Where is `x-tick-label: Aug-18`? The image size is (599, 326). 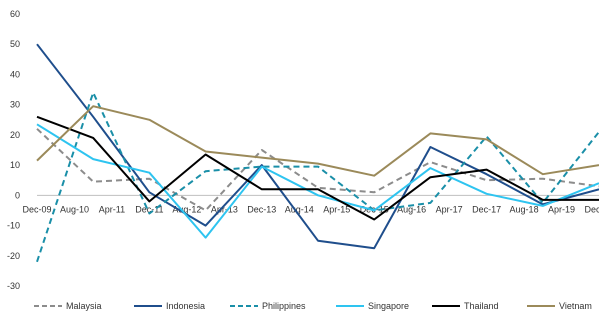 x-tick-label: Aug-18 is located at coordinates (524, 209).